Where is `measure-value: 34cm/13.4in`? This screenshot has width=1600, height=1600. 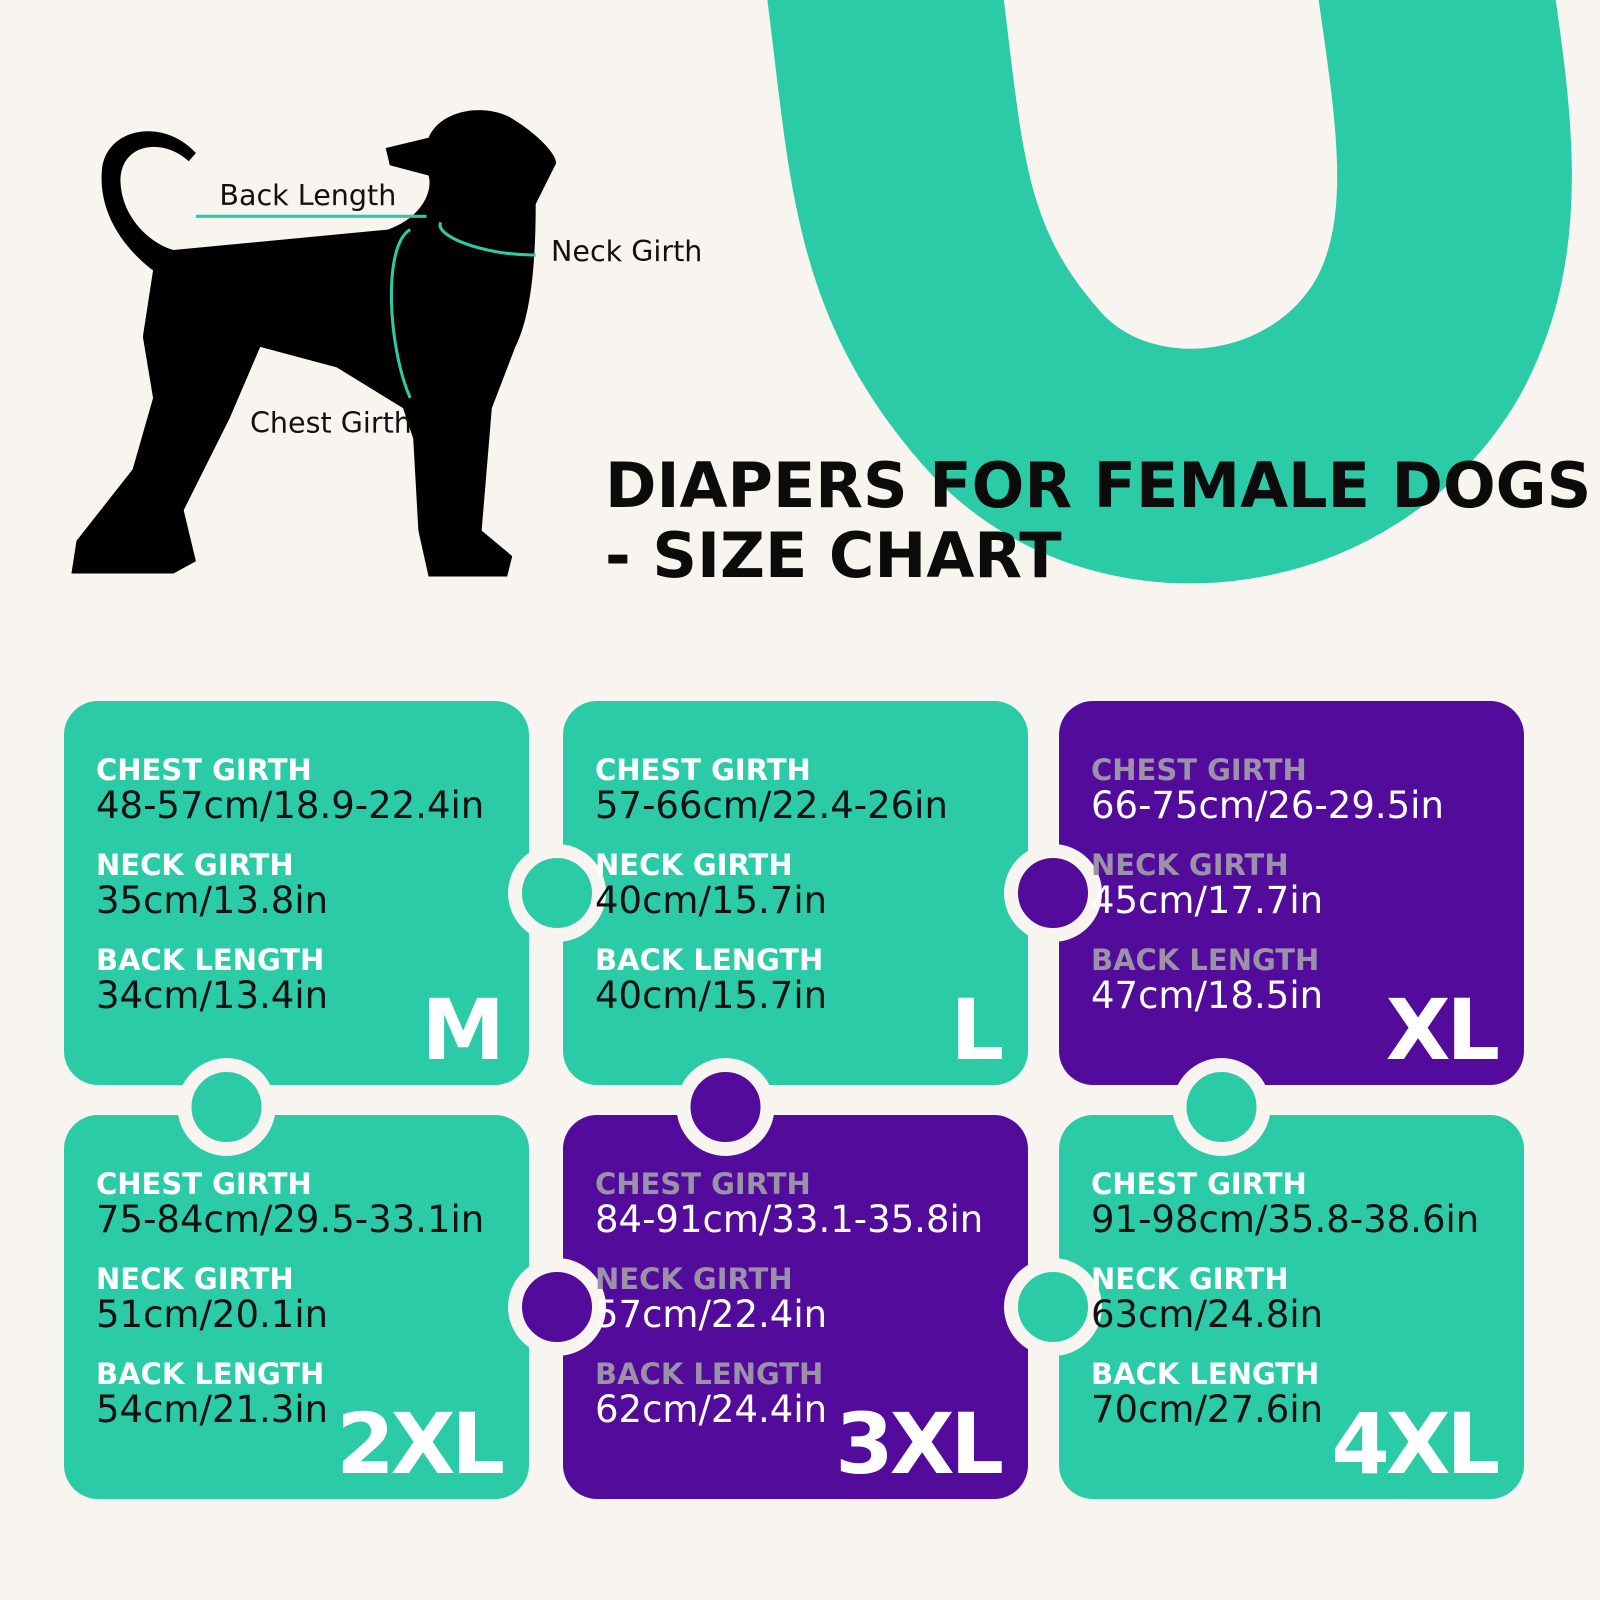 measure-value: 34cm/13.4in is located at coordinates (212, 995).